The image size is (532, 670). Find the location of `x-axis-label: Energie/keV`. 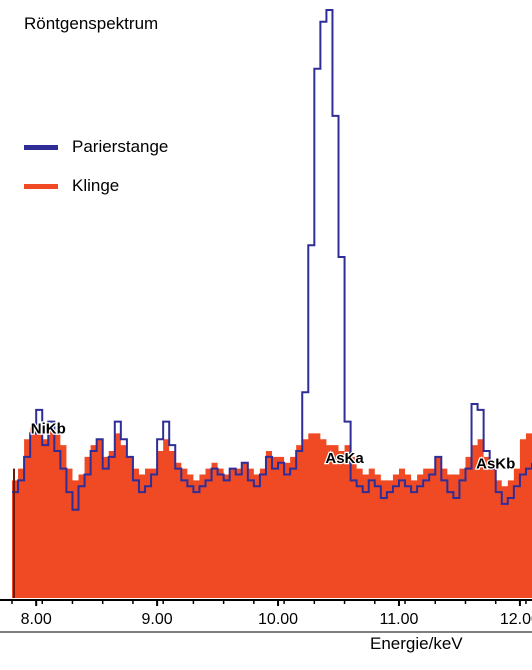

x-axis-label: Energie/keV is located at coordinates (416, 643).